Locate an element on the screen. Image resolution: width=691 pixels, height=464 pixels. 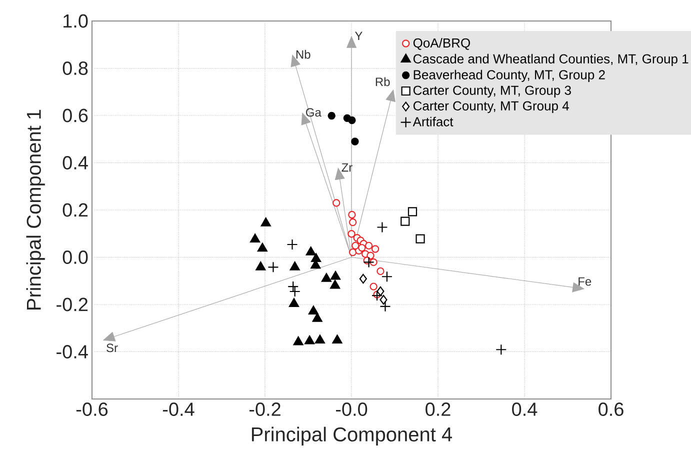
x-tick-label: -0.4 is located at coordinates (178, 409).